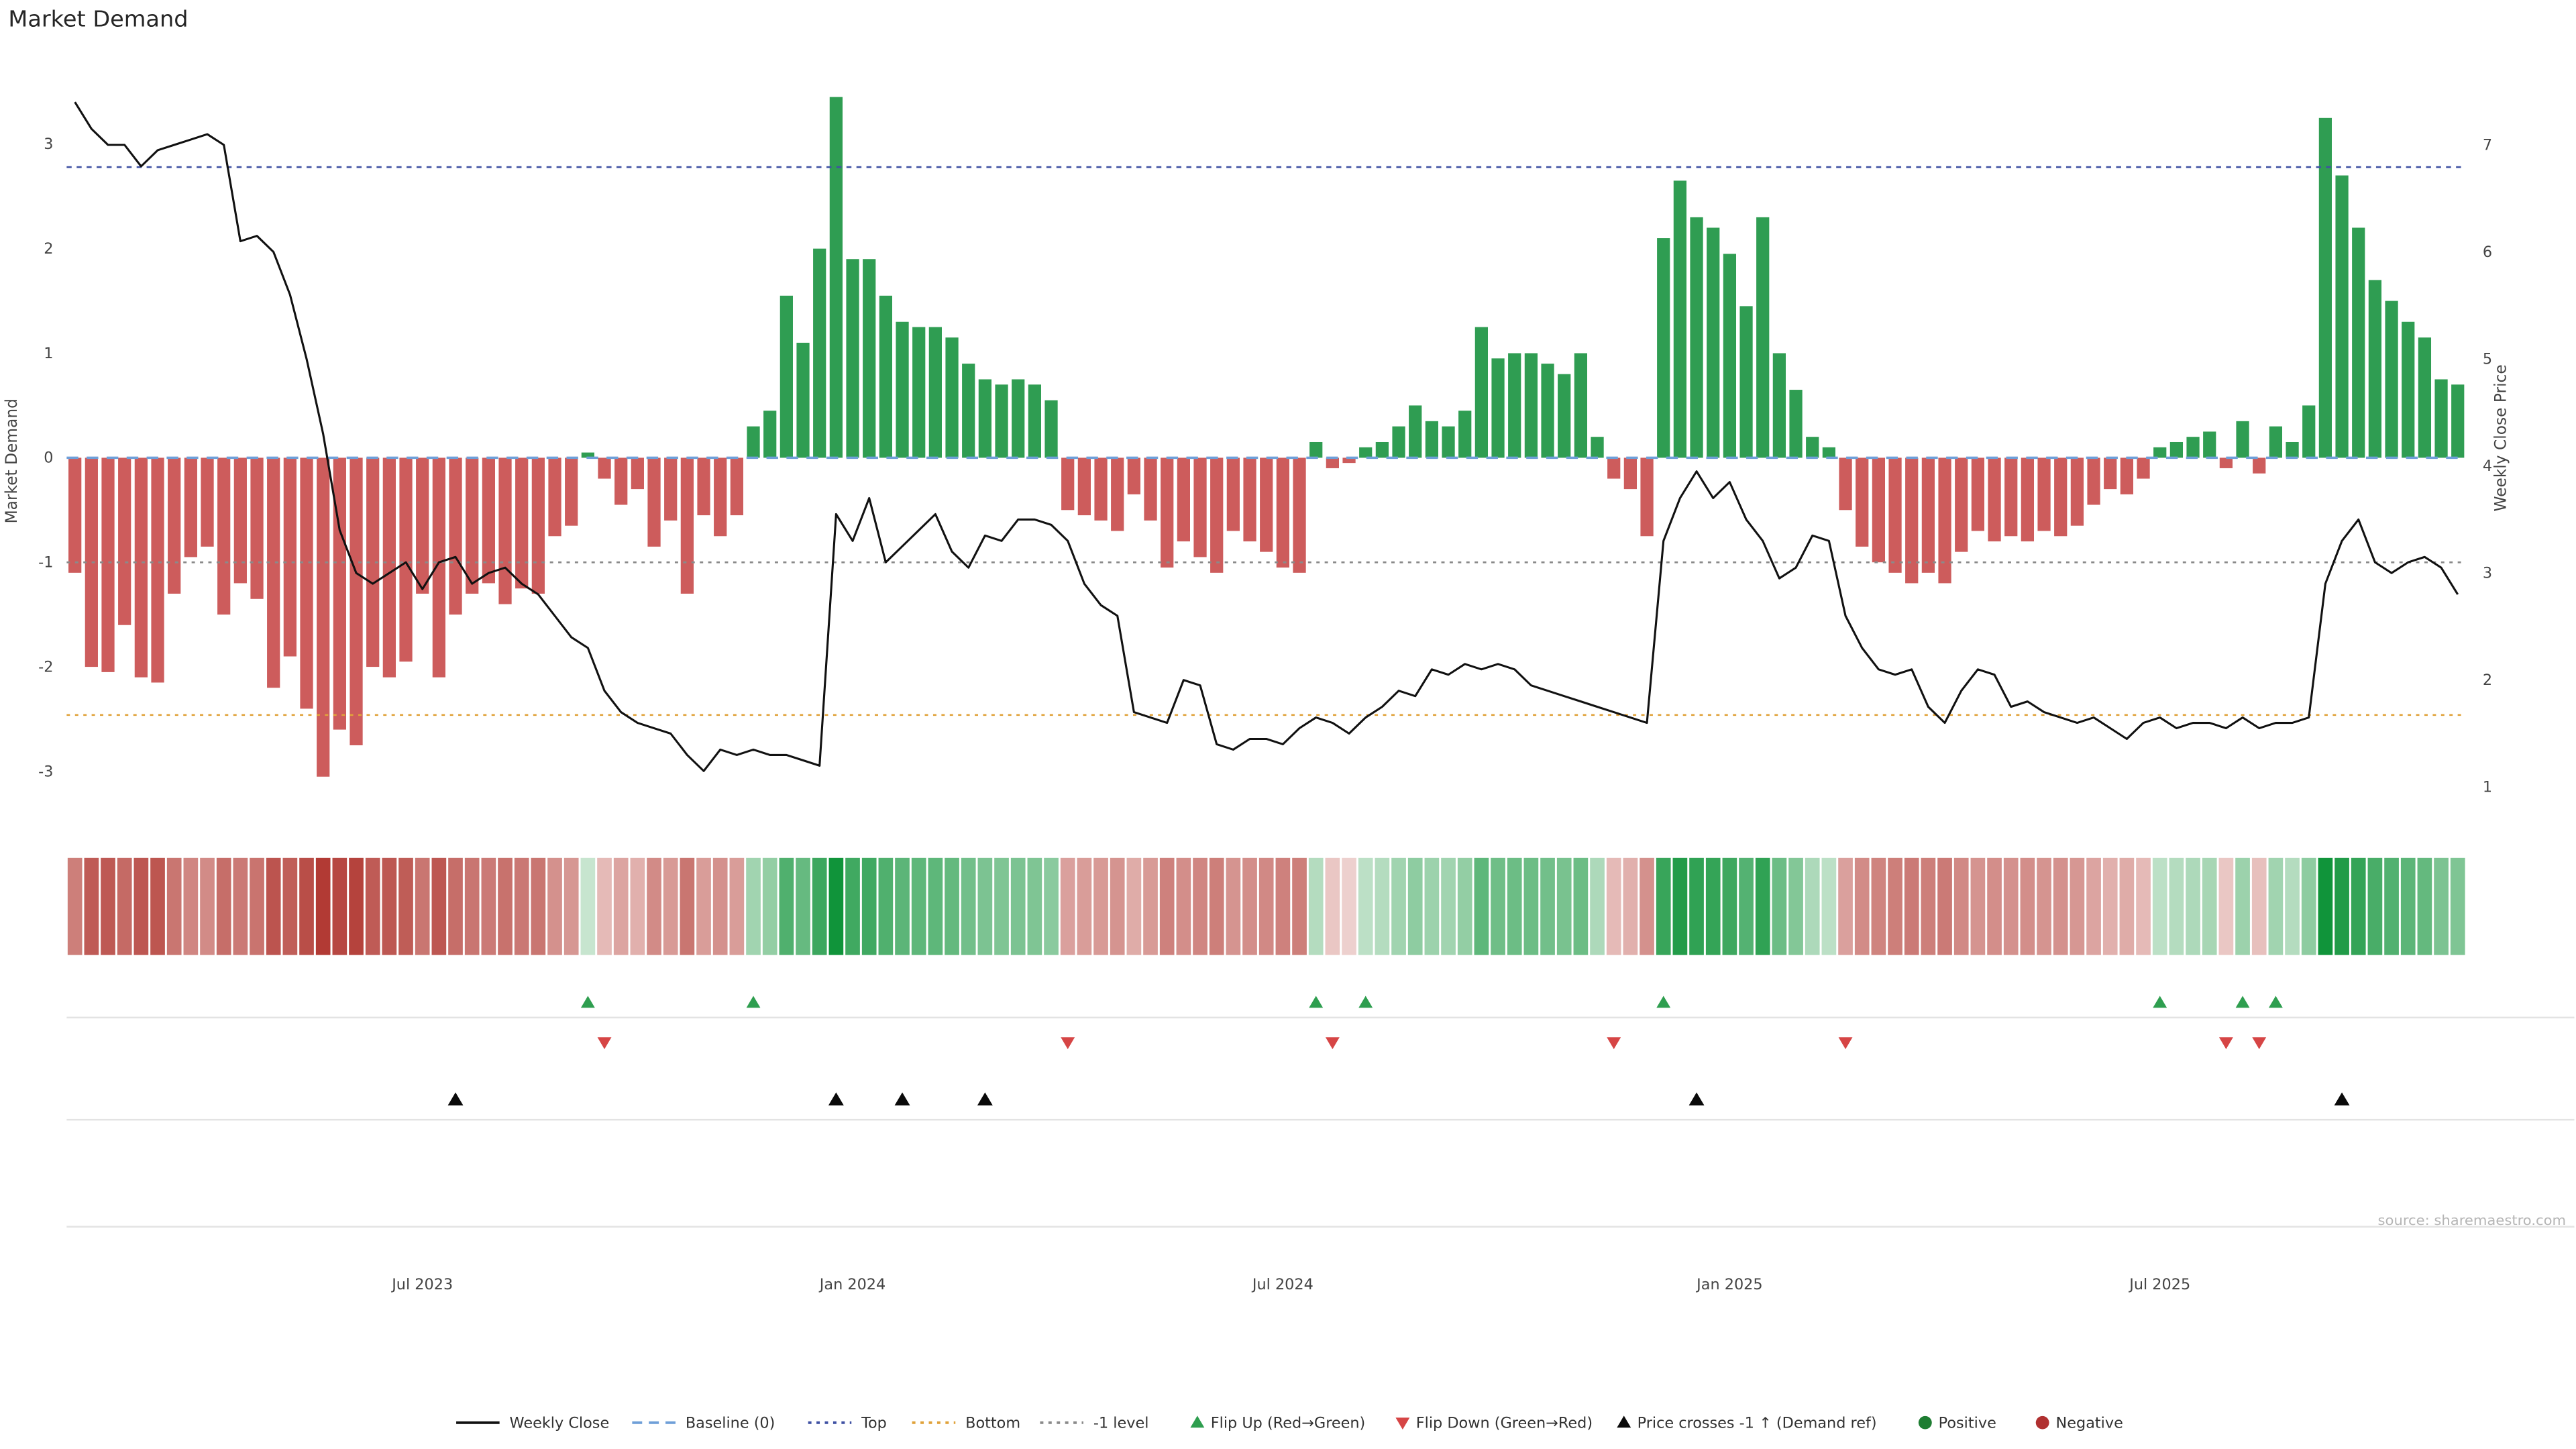 Image resolution: width=2576 pixels, height=1449 pixels. Describe the element at coordinates (2500, 437) in the screenshot. I see `right-axis-label: Weekly Close Price` at that location.